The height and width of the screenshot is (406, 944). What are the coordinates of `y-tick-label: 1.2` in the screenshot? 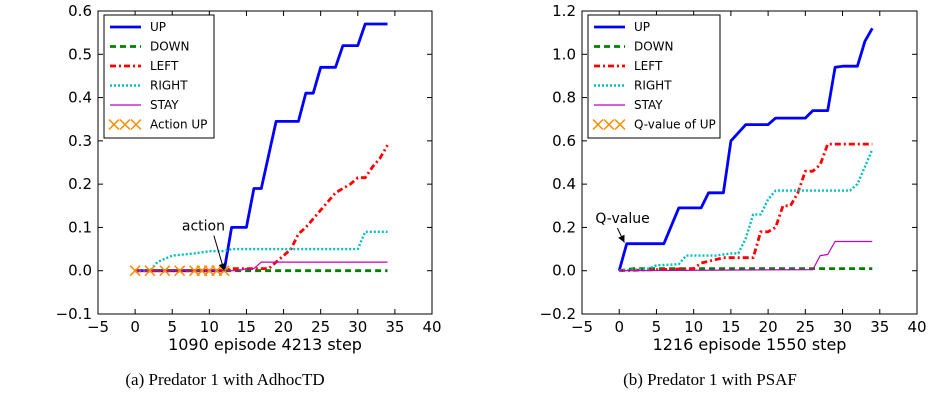 It's located at (564, 11).